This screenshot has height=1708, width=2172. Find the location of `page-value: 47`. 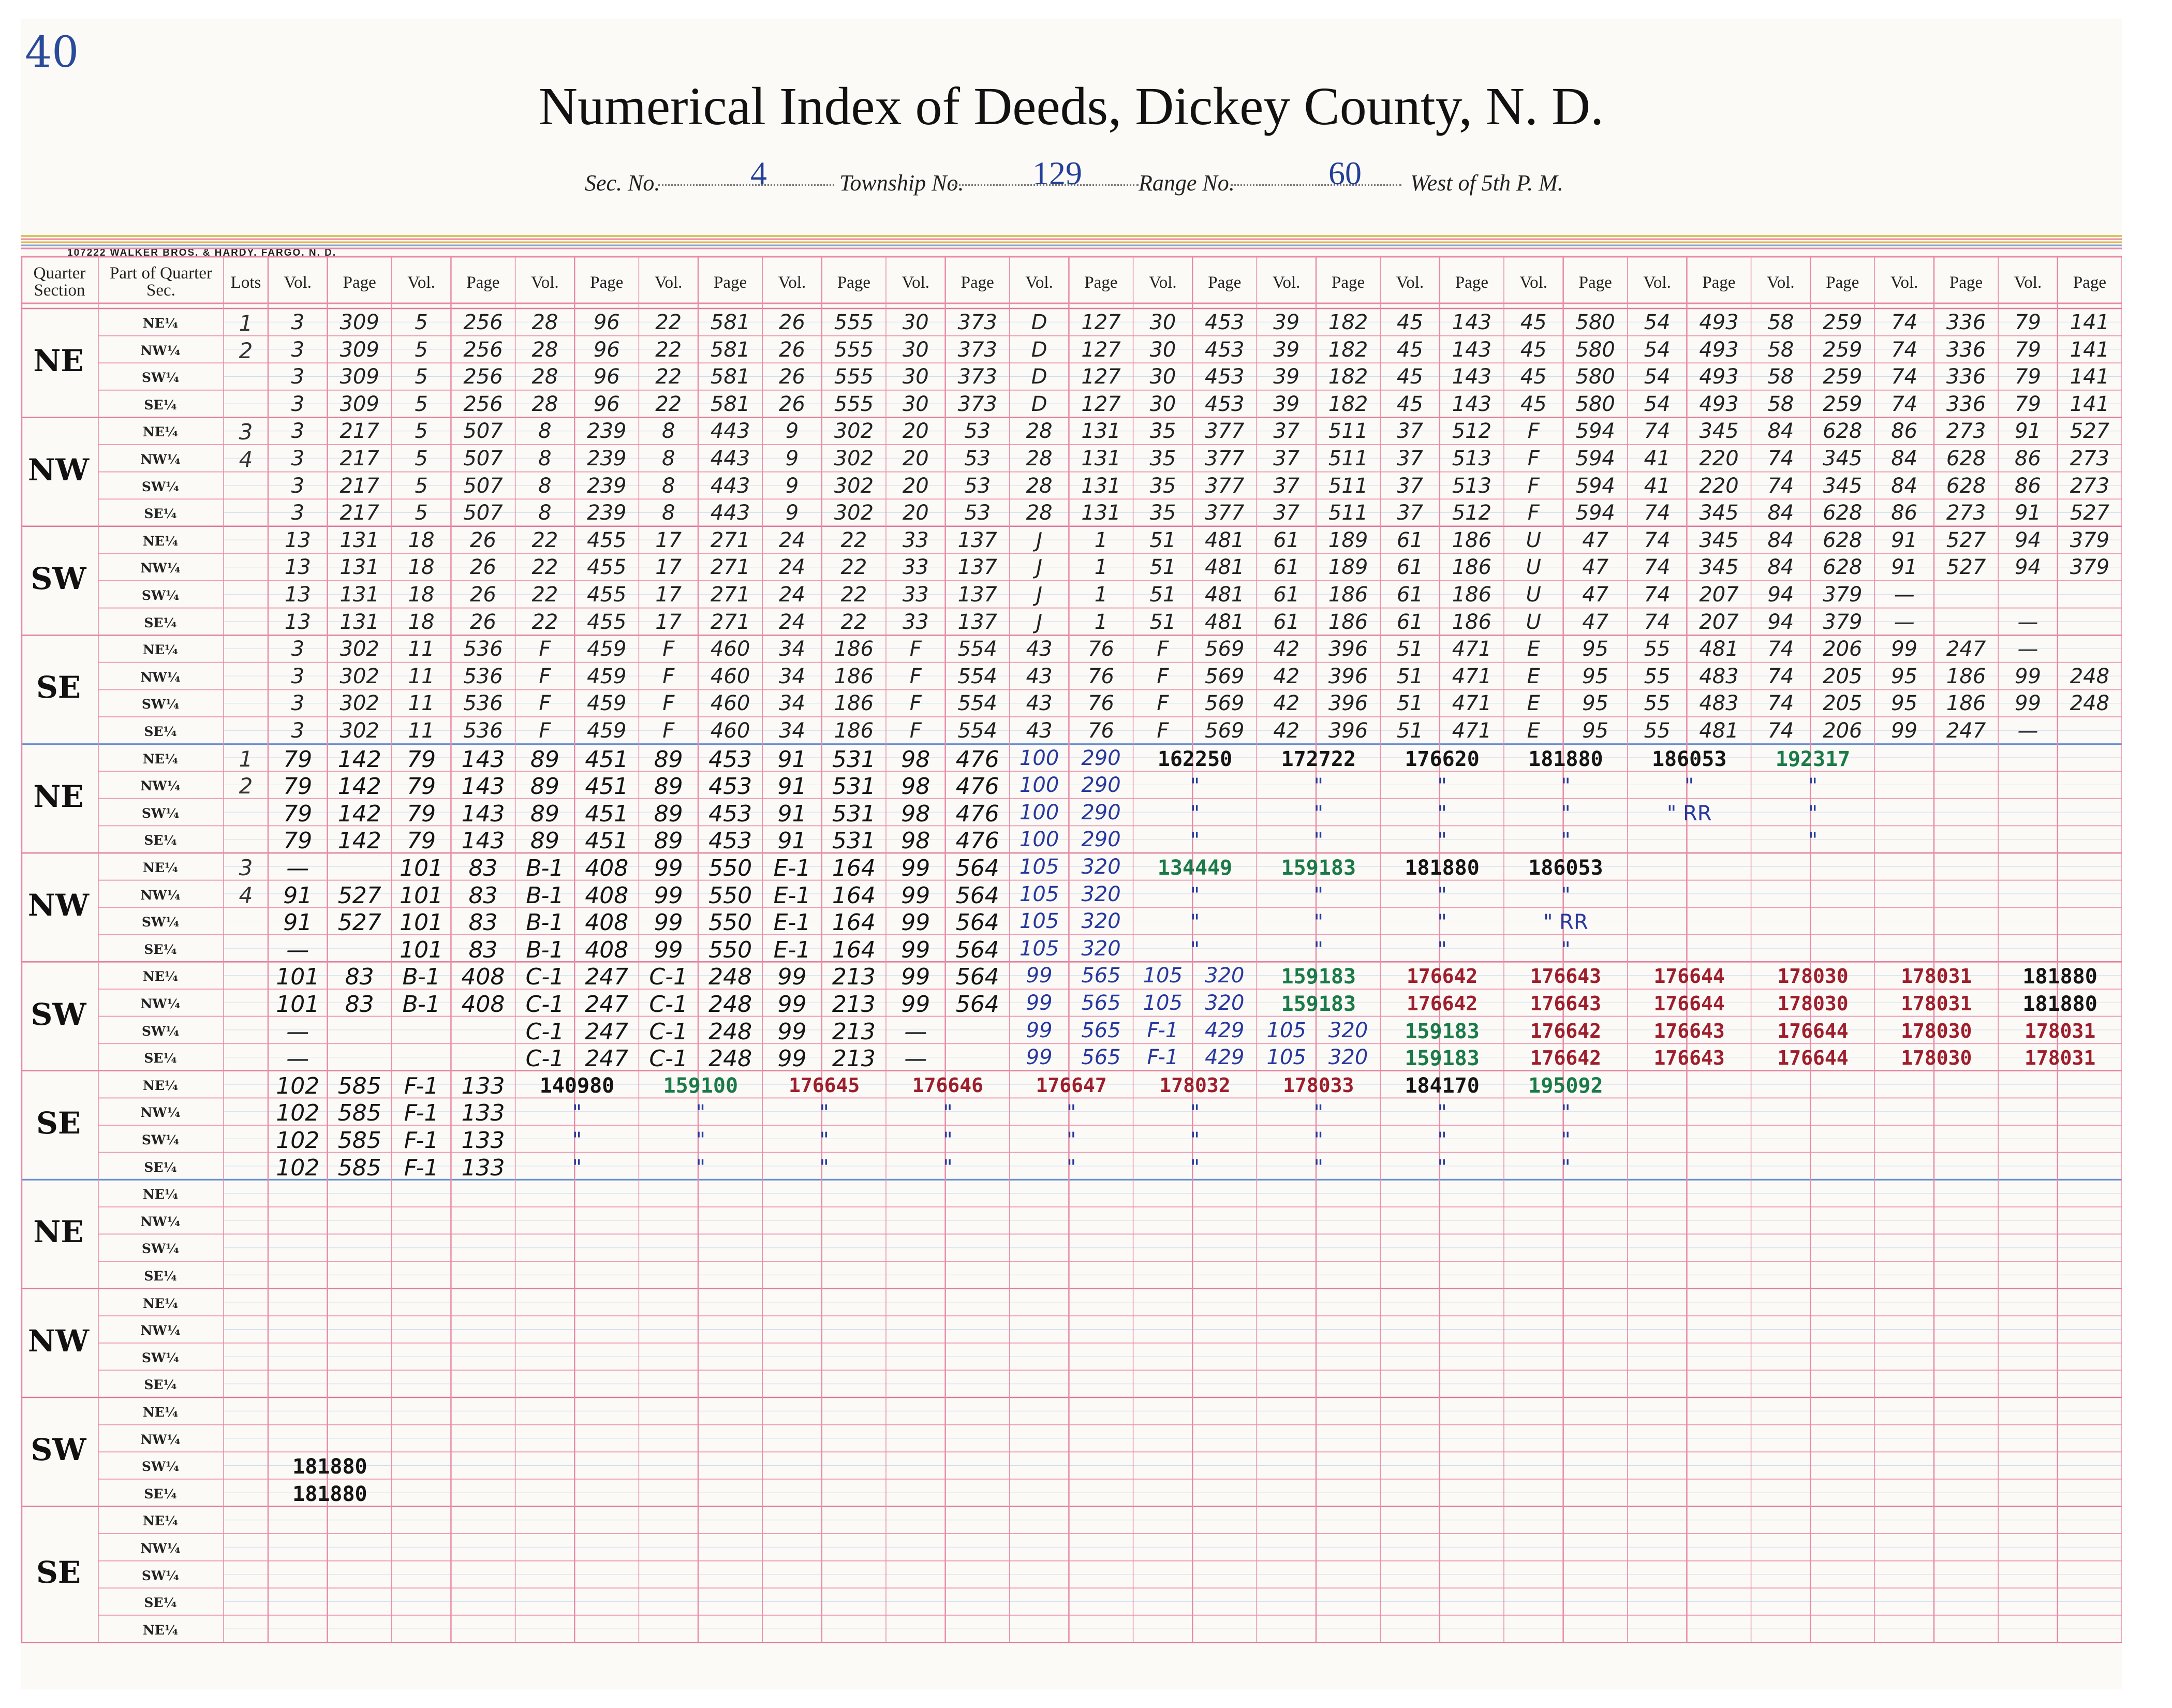

page-value: 47 is located at coordinates (1595, 540).